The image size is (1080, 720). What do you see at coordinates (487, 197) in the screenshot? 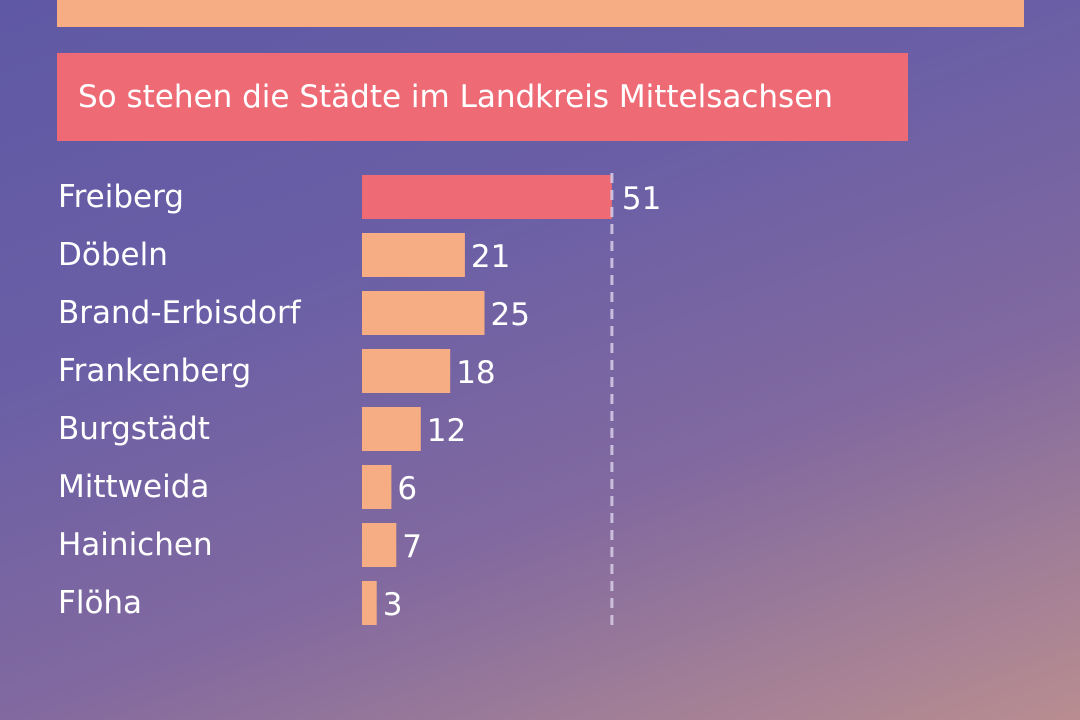
I see `bar-freiberg` at bounding box center [487, 197].